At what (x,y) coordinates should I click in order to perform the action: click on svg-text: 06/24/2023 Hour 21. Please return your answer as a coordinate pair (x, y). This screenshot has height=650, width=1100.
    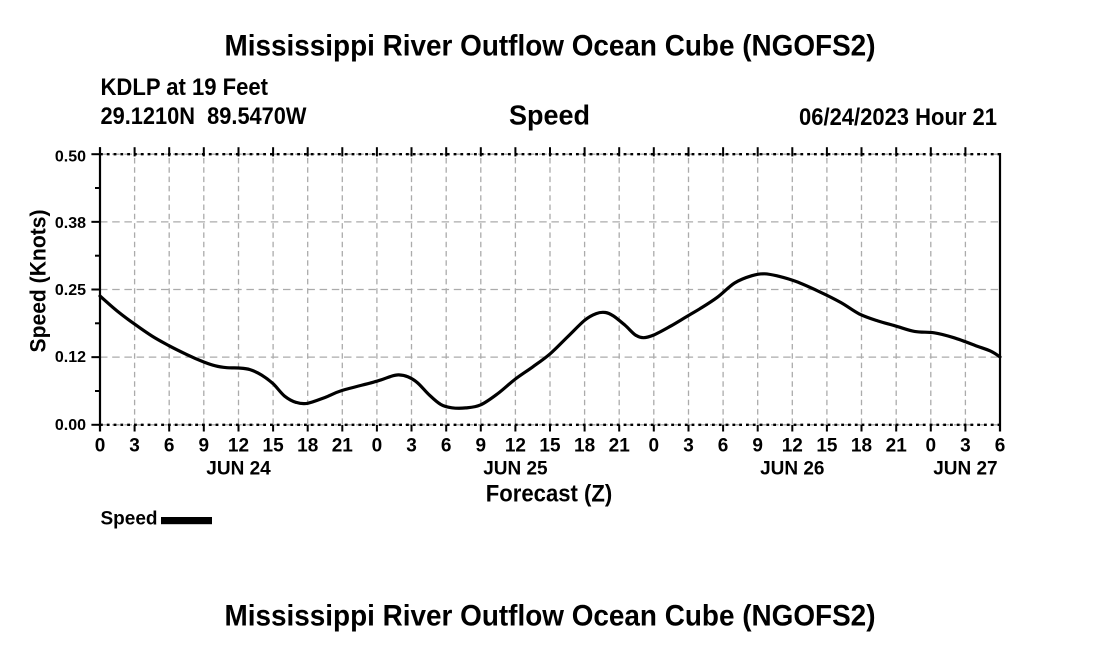
    Looking at the image, I should click on (898, 117).